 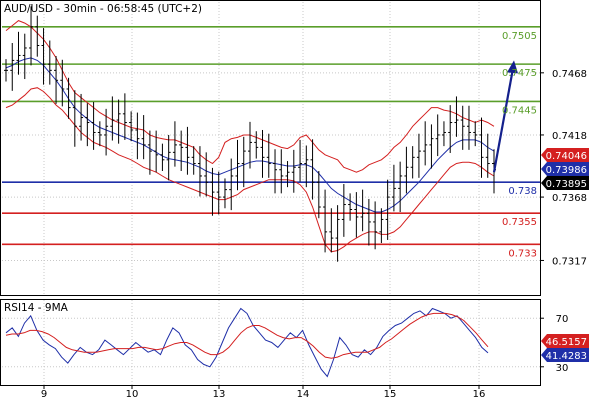 I want to click on support-level-label: 0.733, so click(x=522, y=253).